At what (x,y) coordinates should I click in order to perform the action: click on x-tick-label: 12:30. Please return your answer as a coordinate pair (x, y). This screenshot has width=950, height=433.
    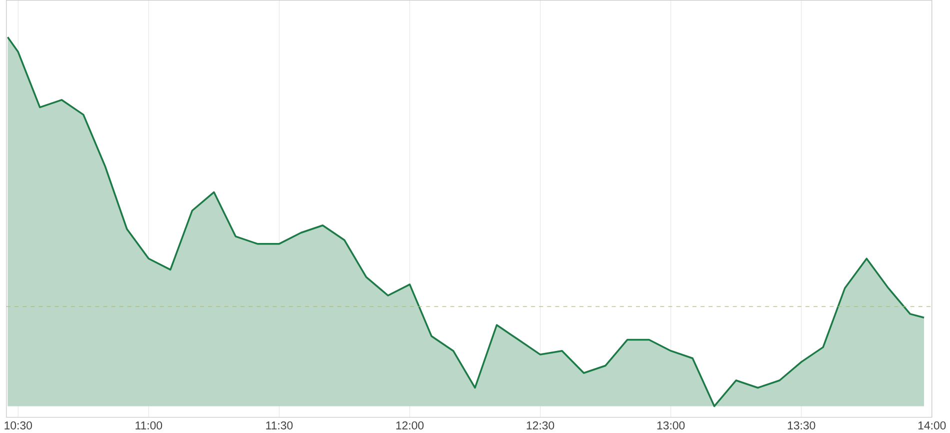
    Looking at the image, I should click on (540, 425).